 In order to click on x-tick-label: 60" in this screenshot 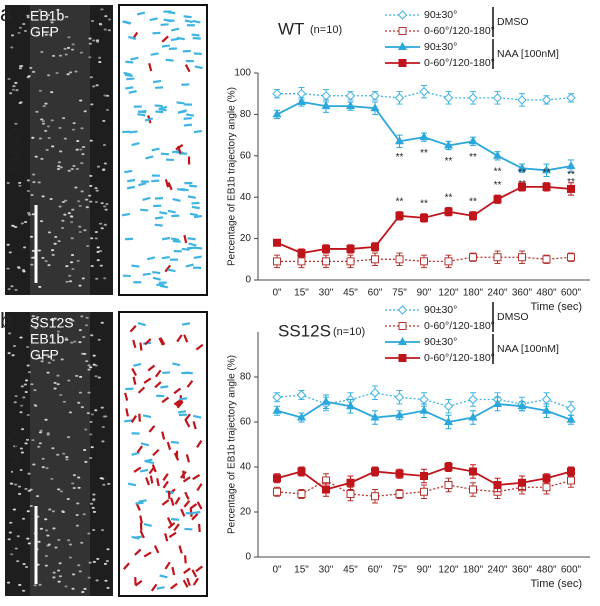, I will do `click(375, 293)`.